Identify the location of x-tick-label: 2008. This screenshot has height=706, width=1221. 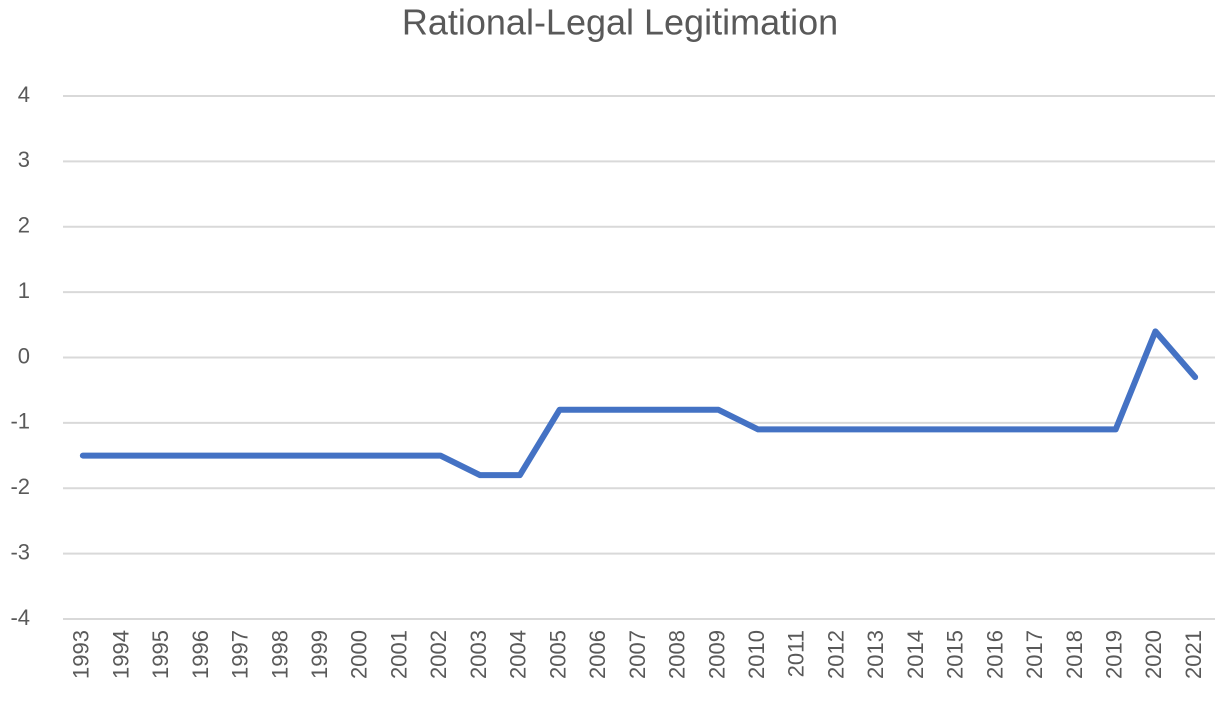
(677, 654).